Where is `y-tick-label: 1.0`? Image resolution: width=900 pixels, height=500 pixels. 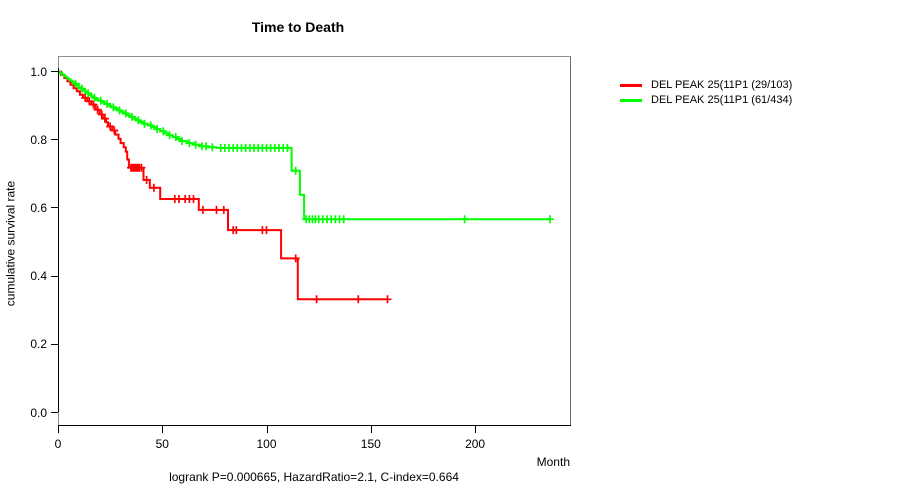
y-tick-label: 1.0 is located at coordinates (38, 71).